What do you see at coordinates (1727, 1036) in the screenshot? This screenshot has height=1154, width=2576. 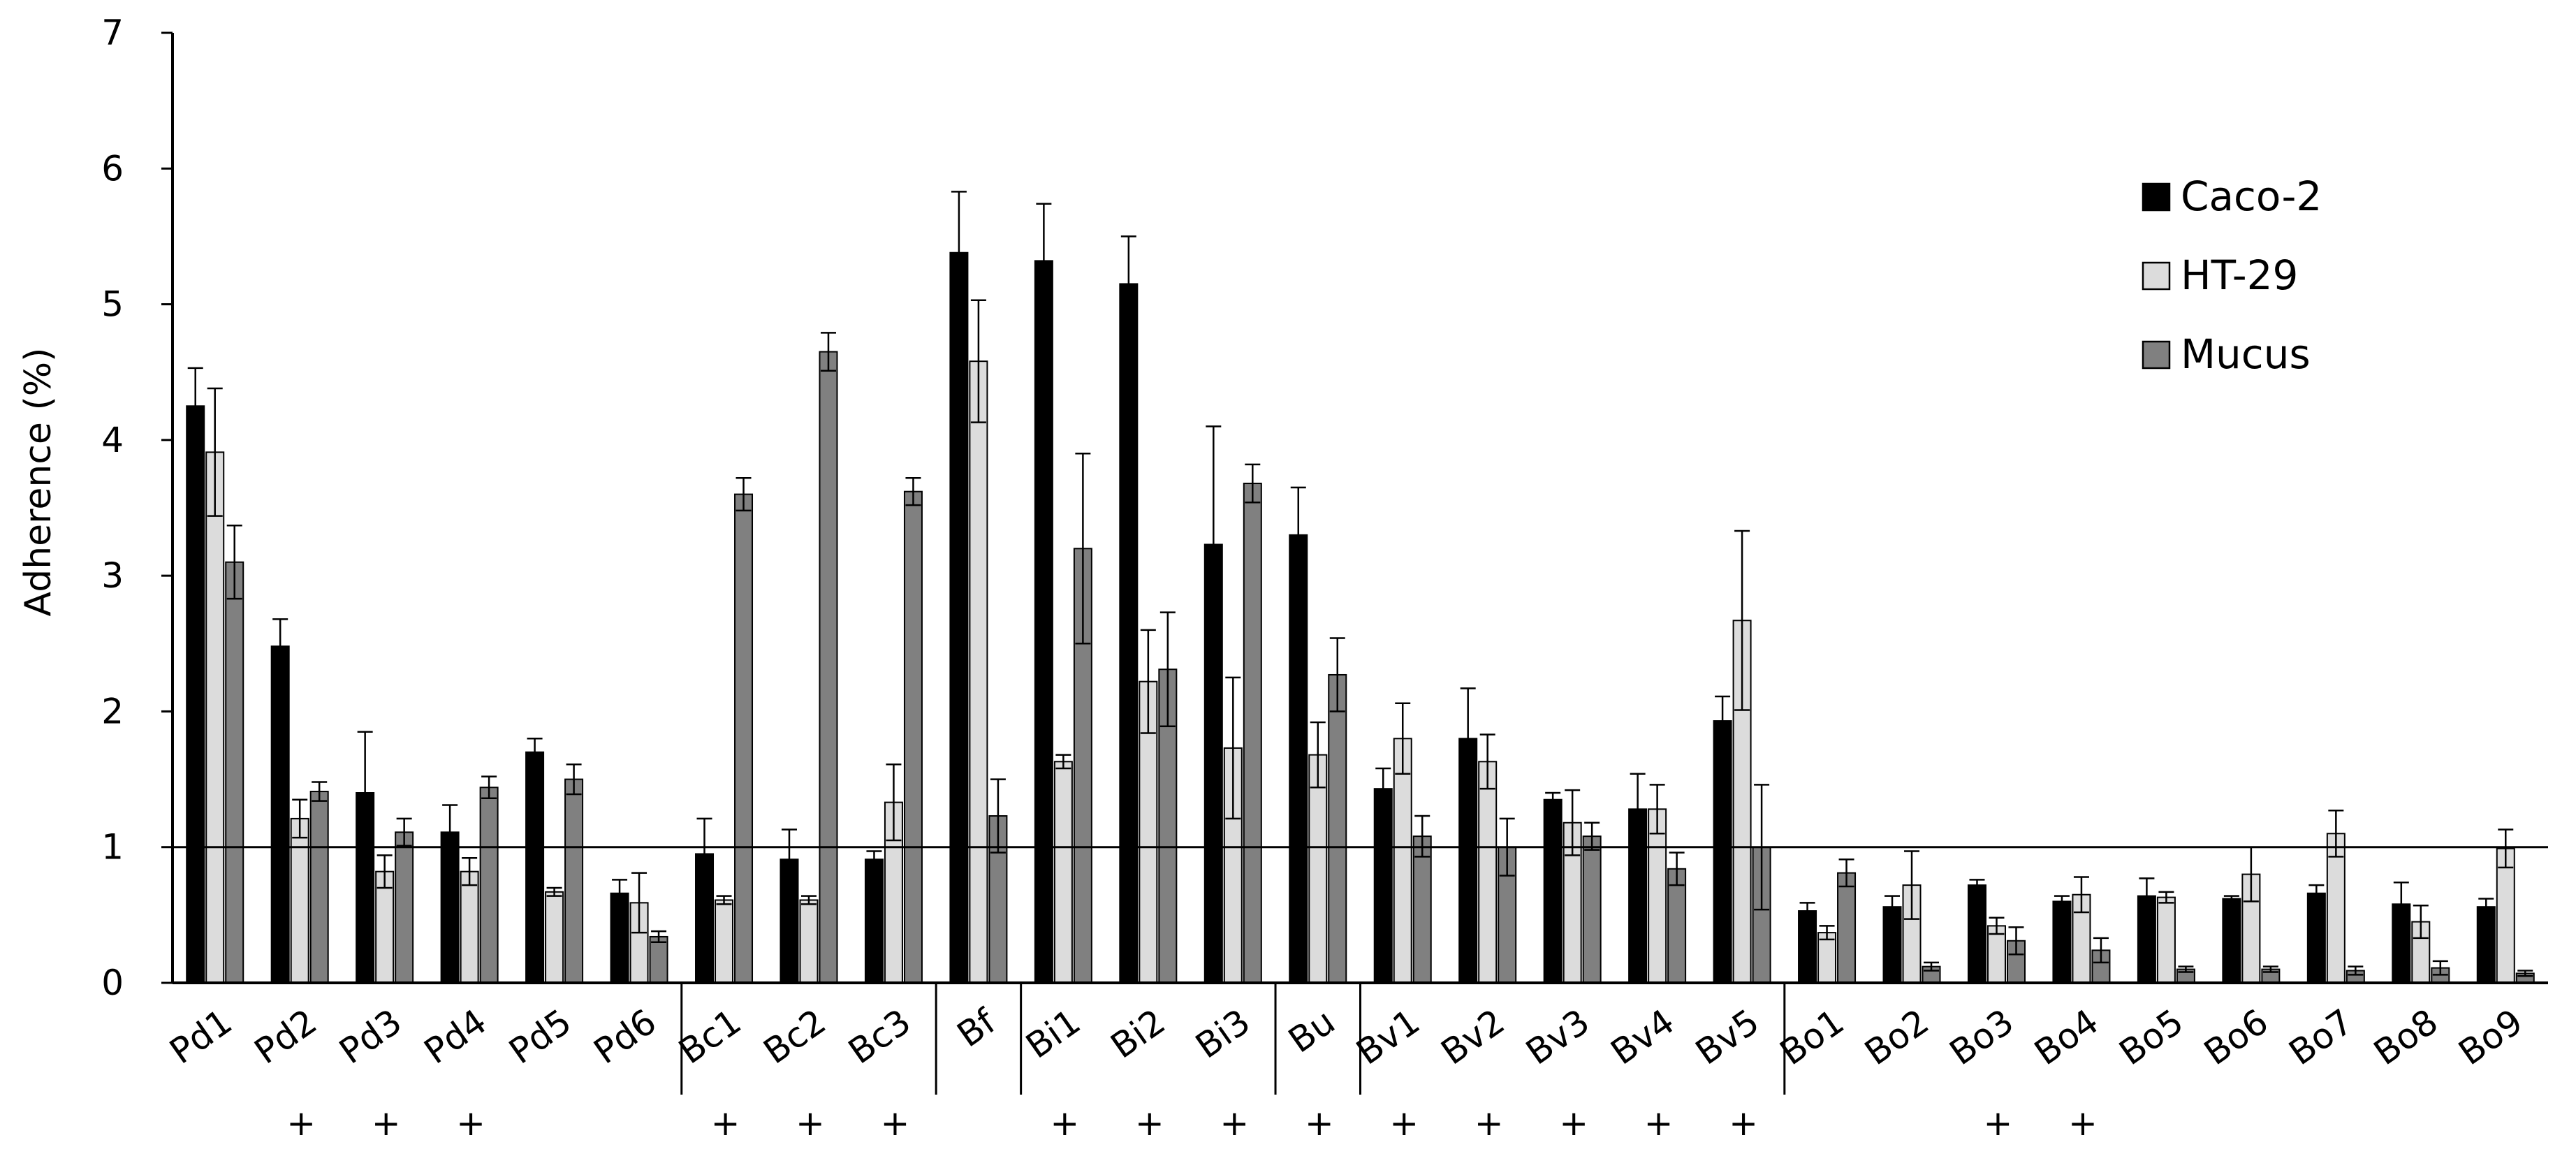 I see `x-tick-label: Bv5` at bounding box center [1727, 1036].